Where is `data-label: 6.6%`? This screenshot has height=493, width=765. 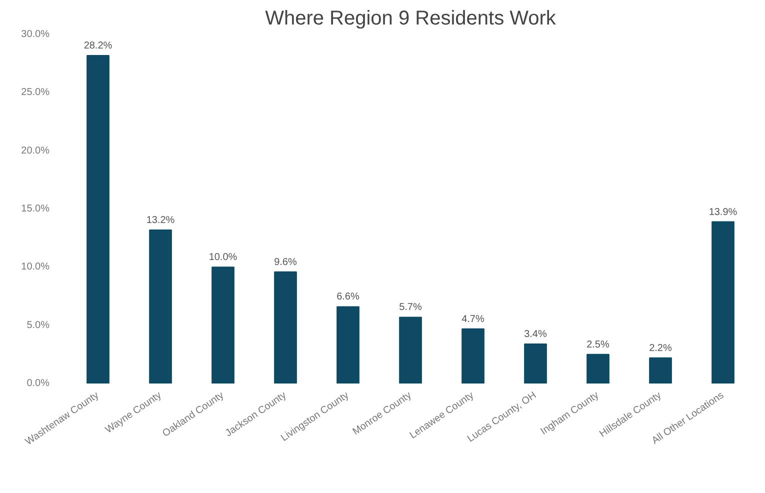 data-label: 6.6% is located at coordinates (348, 297).